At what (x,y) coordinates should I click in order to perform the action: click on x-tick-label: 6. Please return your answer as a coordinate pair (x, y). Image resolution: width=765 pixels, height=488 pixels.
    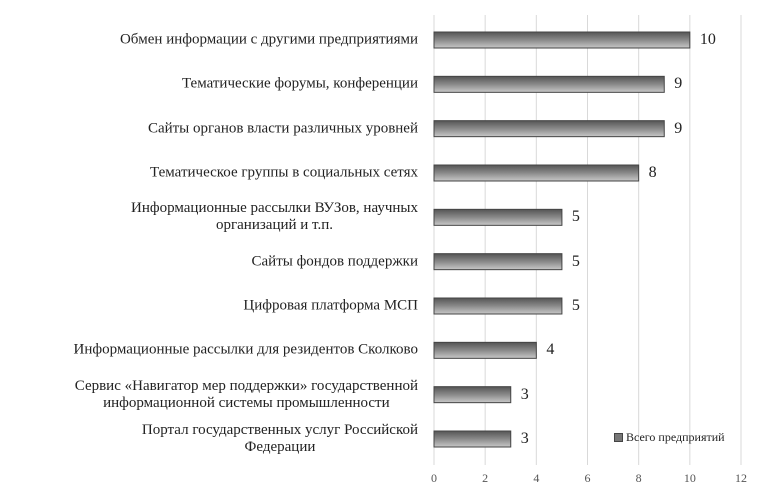
    Looking at the image, I should click on (587, 478).